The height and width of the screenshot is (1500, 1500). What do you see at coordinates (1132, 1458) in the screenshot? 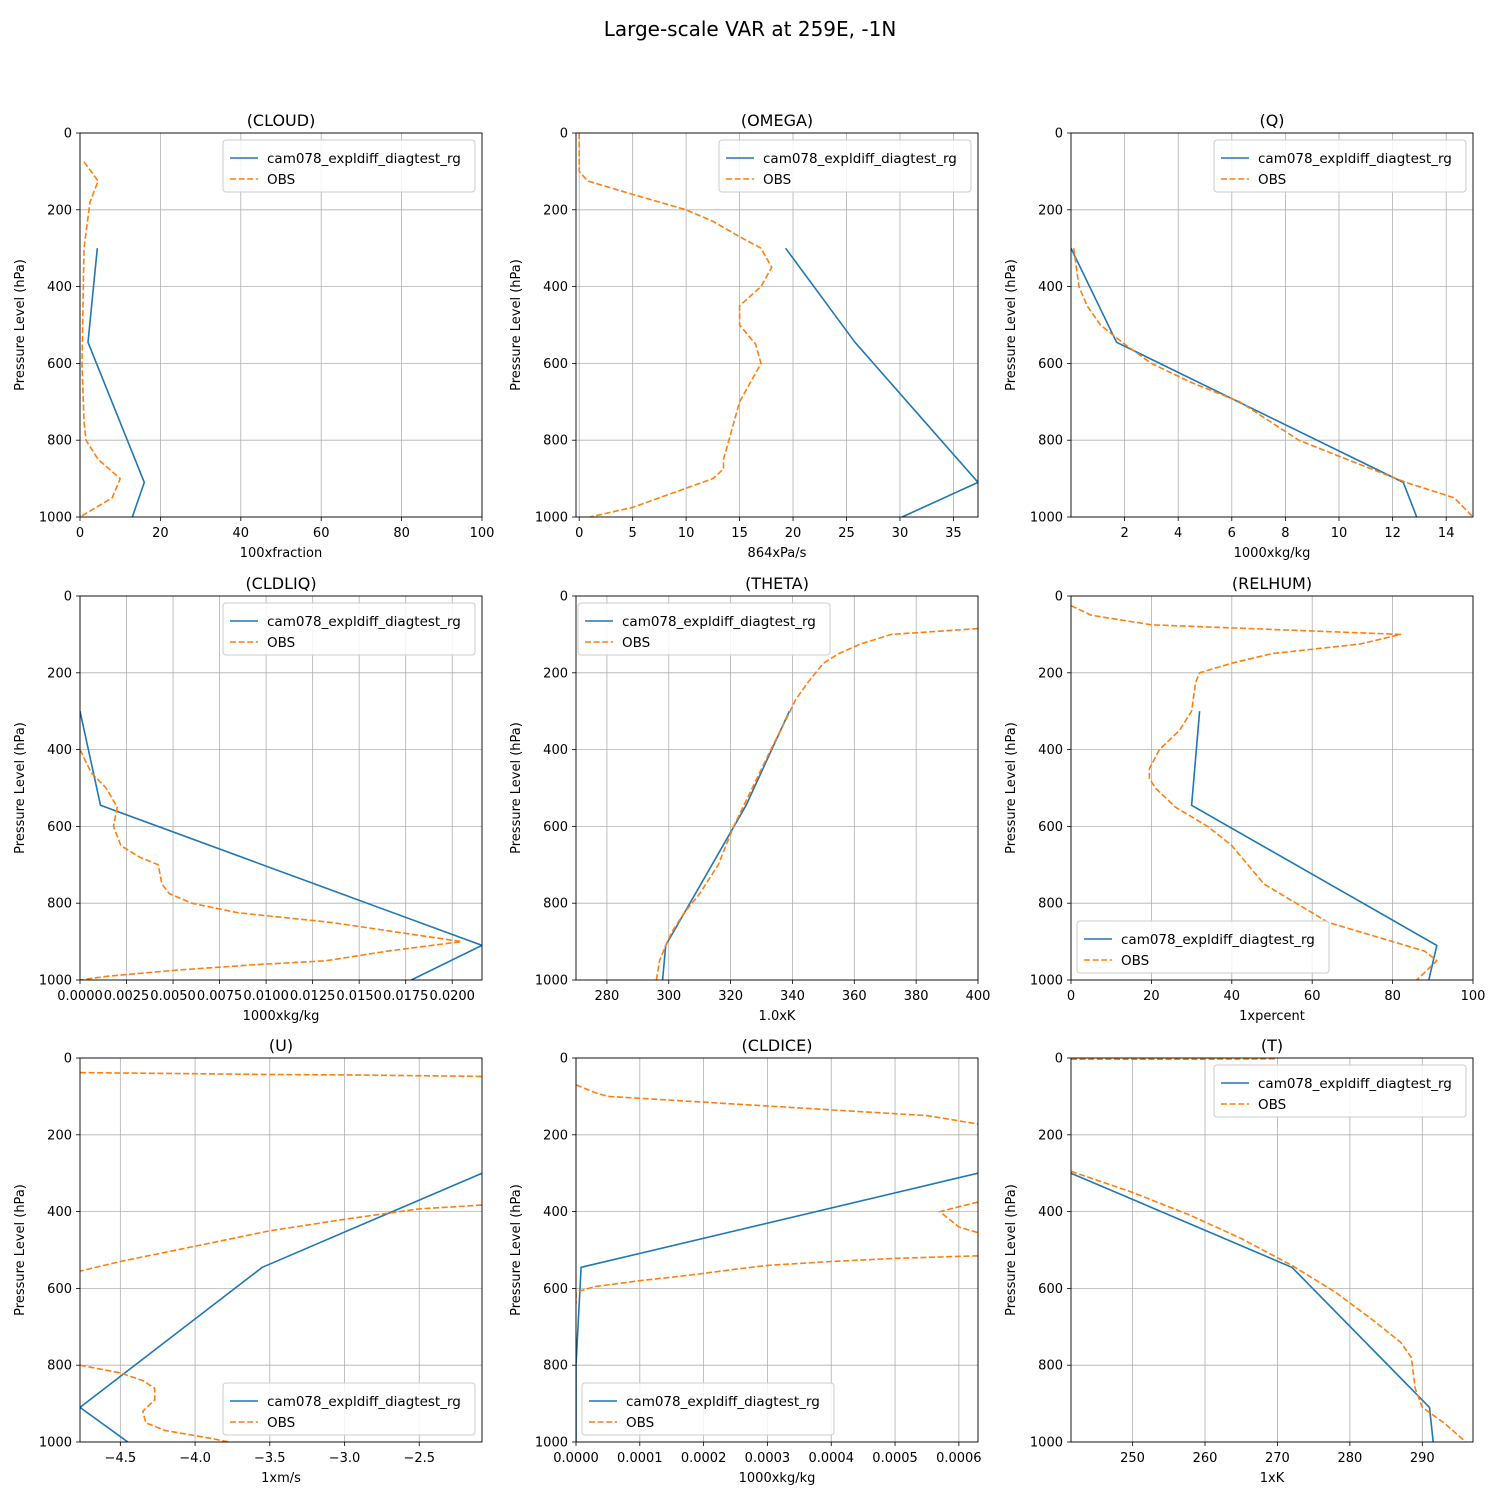
I see `x-tick-label: 250` at bounding box center [1132, 1458].